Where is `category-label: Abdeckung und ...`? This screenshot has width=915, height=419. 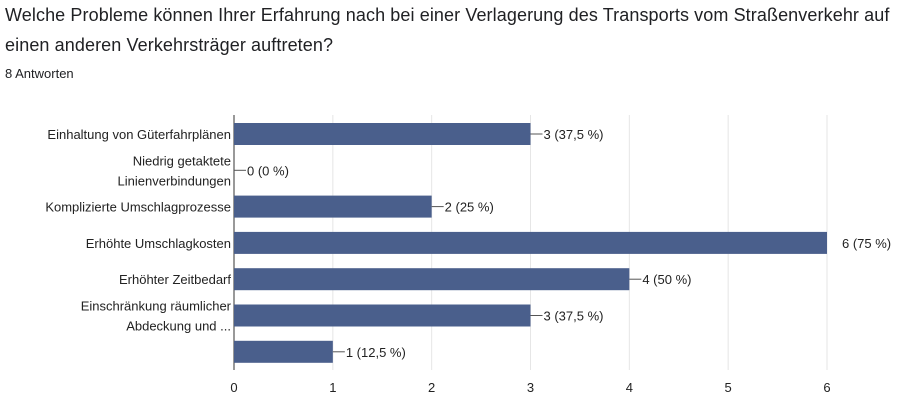 category-label: Abdeckung und ... is located at coordinates (178, 326).